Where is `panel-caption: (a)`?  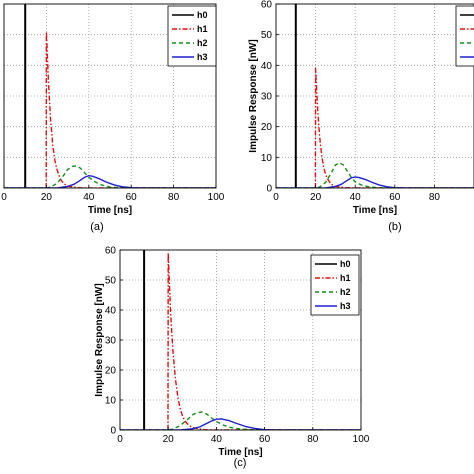 panel-caption: (a) is located at coordinates (96, 227).